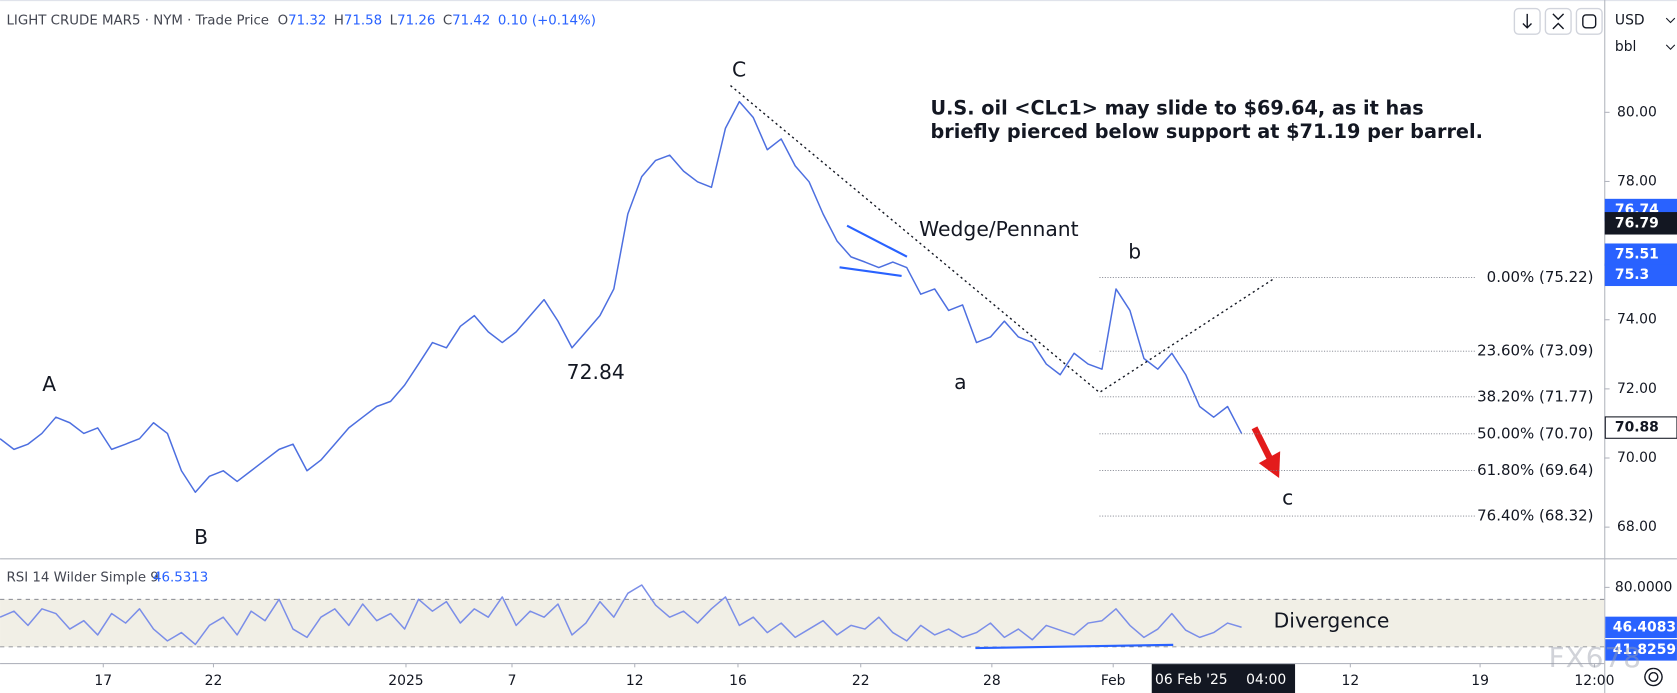 Image resolution: width=1677 pixels, height=693 pixels. I want to click on crosshair-box, so click(1223, 678).